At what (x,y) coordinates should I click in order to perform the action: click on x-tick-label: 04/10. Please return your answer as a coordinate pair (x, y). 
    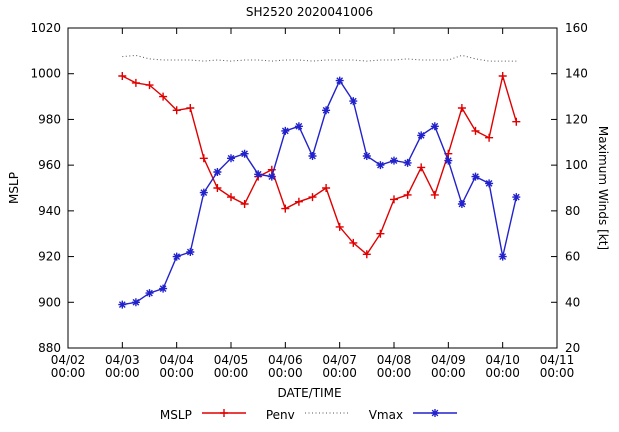
    Looking at the image, I should click on (502, 360).